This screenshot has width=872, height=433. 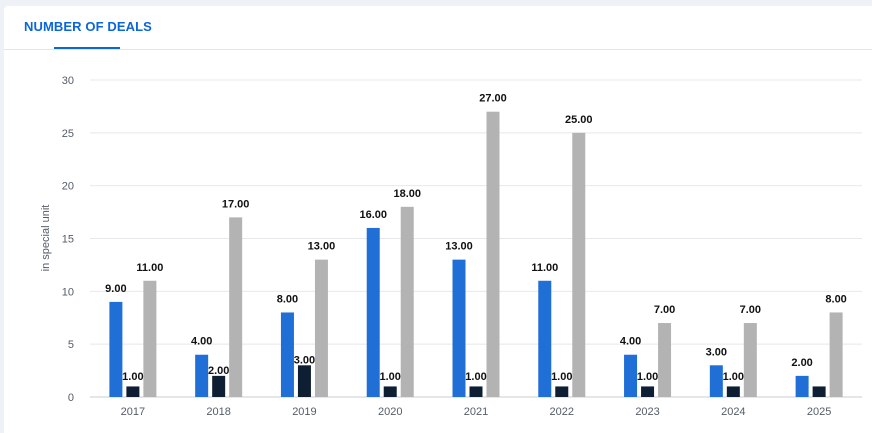 I want to click on y-tick-label: 30, so click(x=68, y=81).